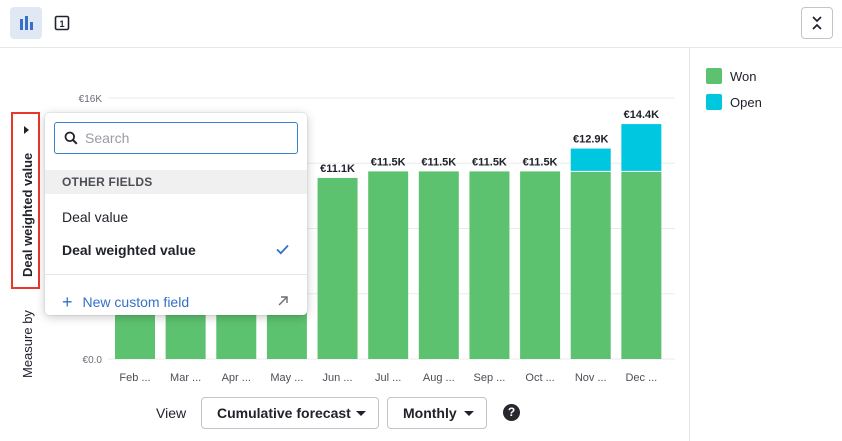 This screenshot has height=441, width=842. I want to click on svg-text: 1, so click(61, 24).